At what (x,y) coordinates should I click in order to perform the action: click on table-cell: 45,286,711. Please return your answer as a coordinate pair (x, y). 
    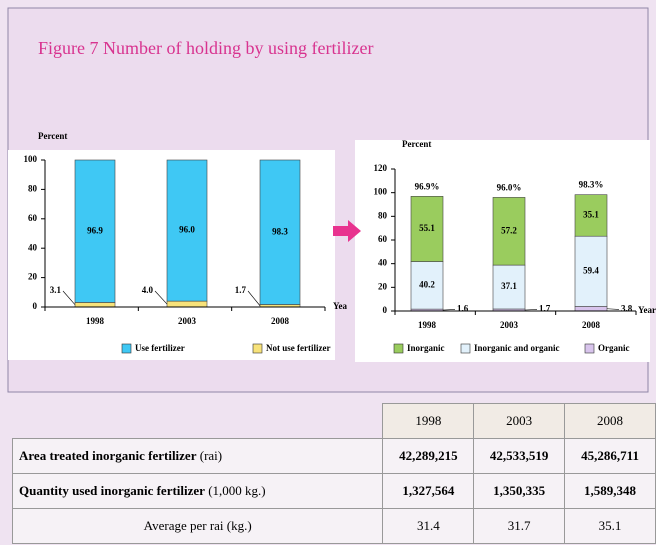
    Looking at the image, I should click on (610, 456).